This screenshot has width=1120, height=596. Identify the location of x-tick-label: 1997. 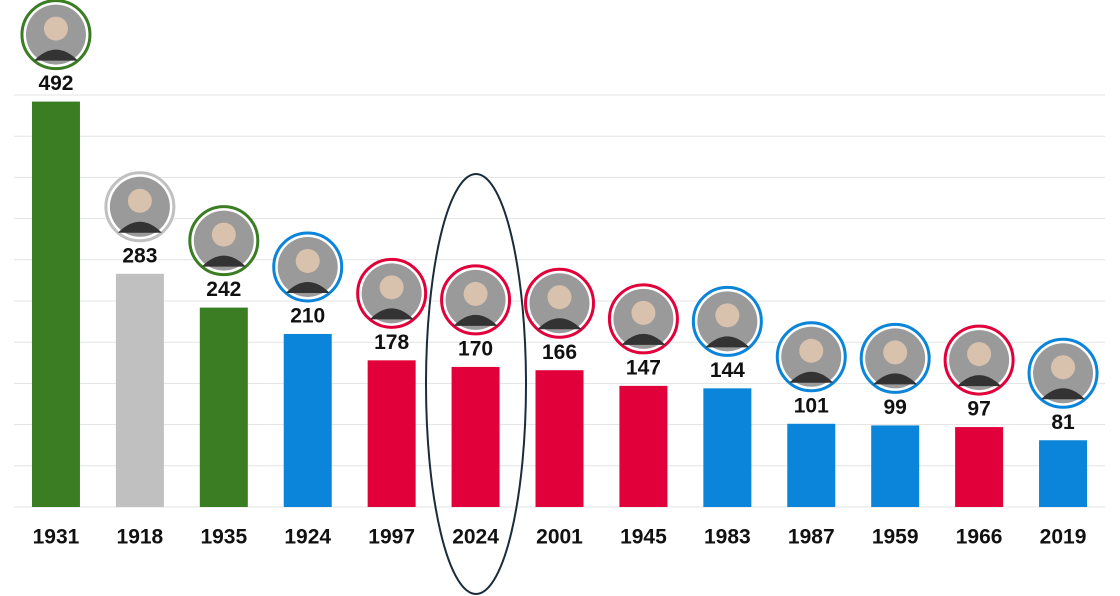
(391, 537).